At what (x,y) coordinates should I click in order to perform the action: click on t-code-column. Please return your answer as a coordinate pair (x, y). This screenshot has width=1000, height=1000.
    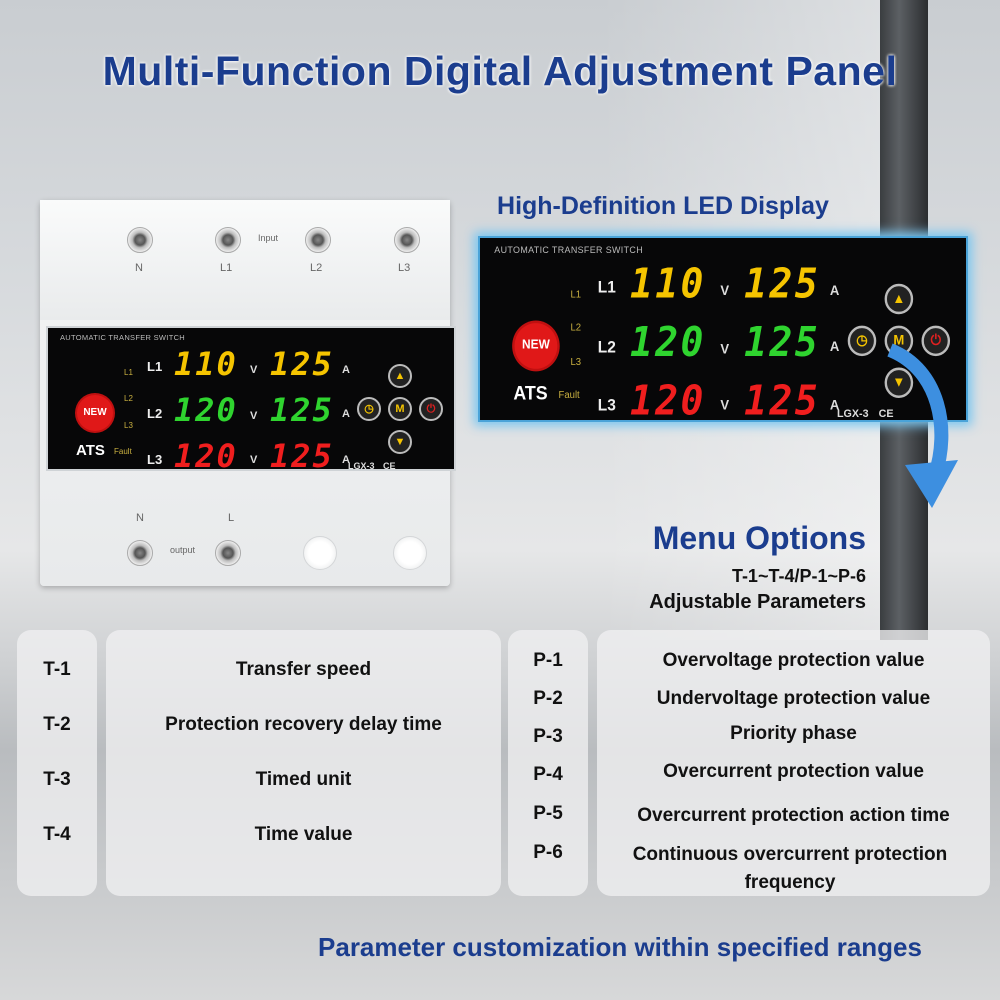
    Looking at the image, I should click on (57, 763).